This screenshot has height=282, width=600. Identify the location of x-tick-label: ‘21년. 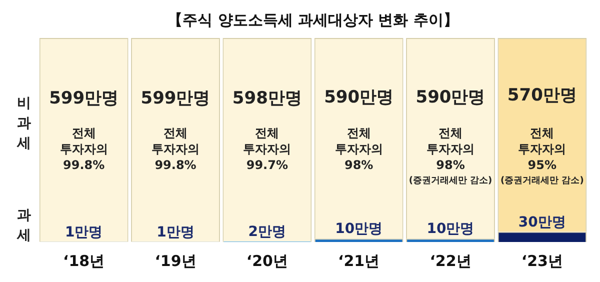
(359, 261).